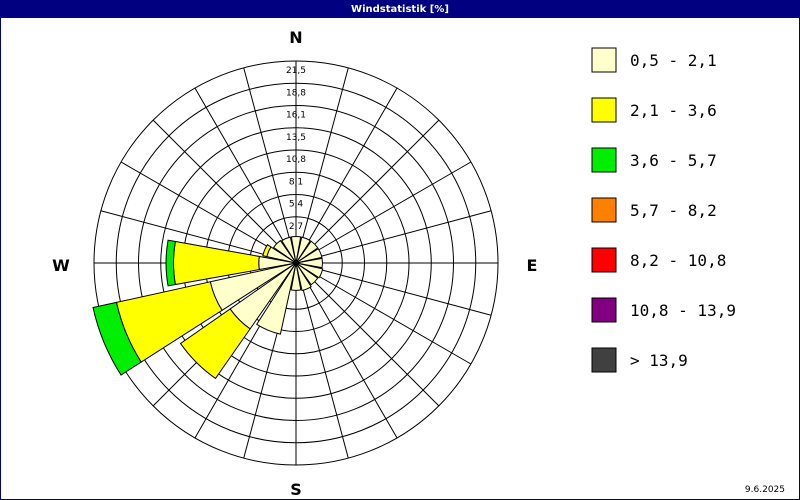  Describe the element at coordinates (296, 93) in the screenshot. I see `radial-tick-label: 18,8` at that location.